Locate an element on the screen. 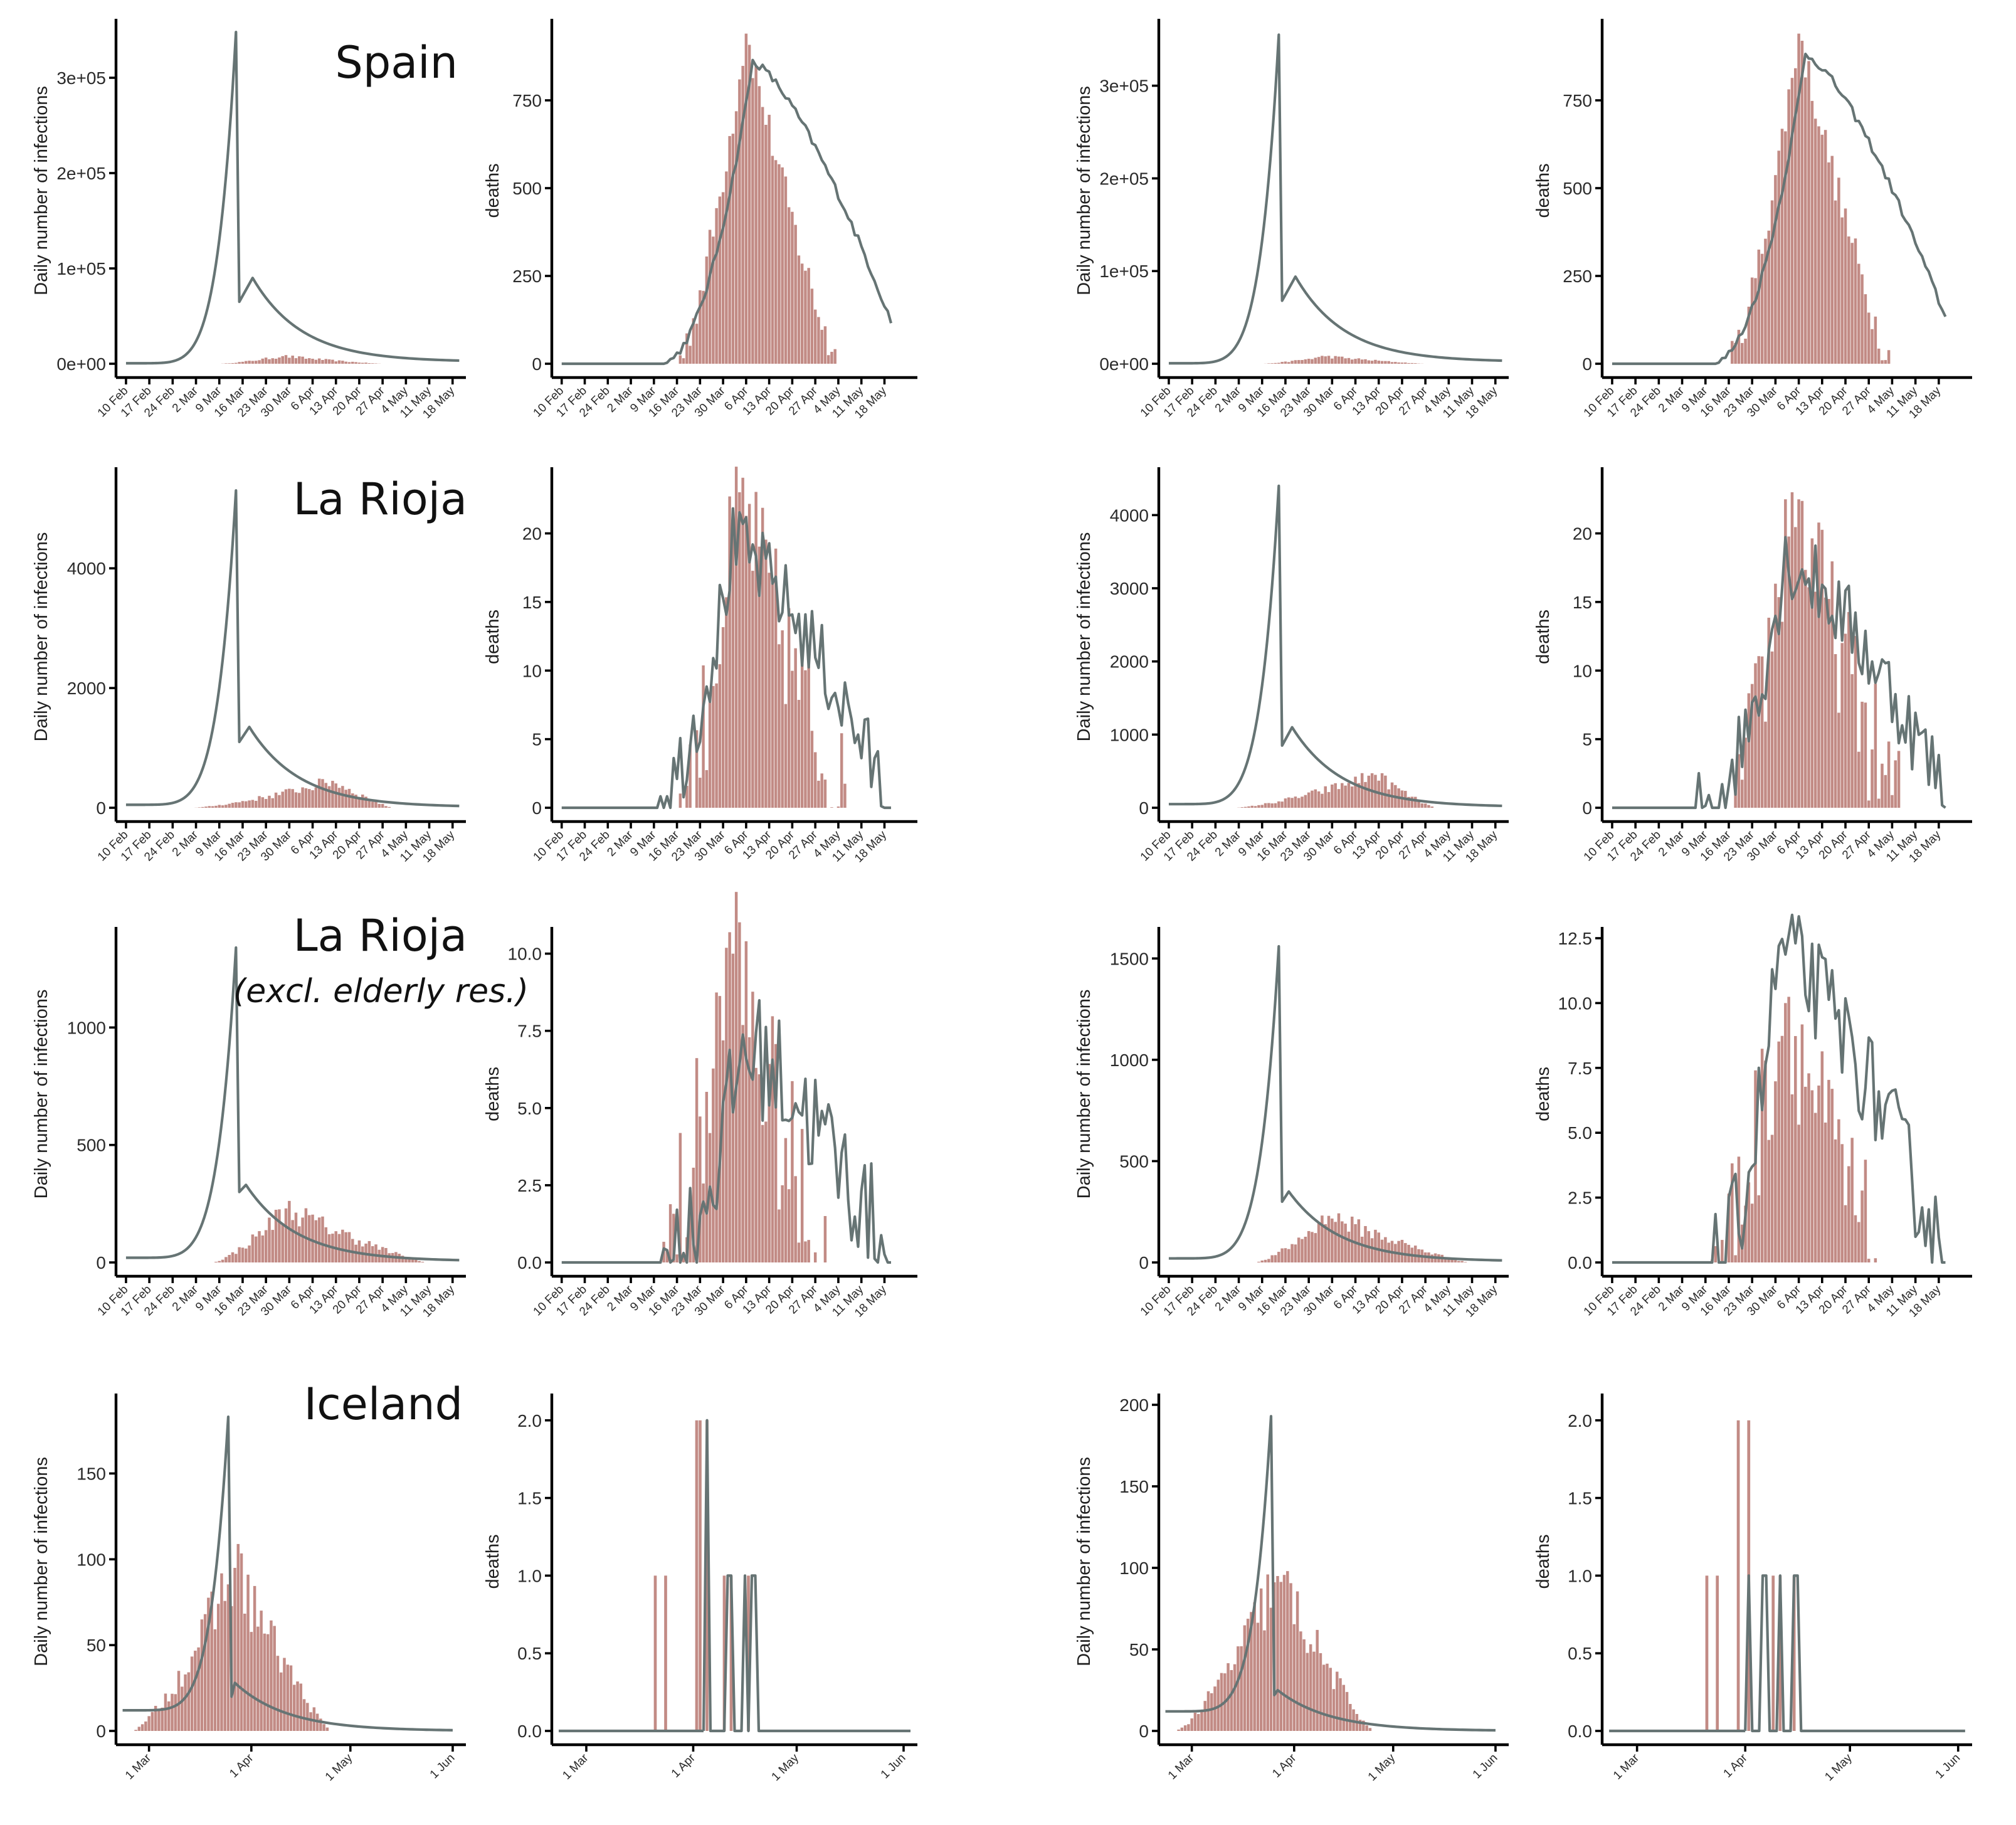  y-tick-label: 1.5 is located at coordinates (1580, 1498).